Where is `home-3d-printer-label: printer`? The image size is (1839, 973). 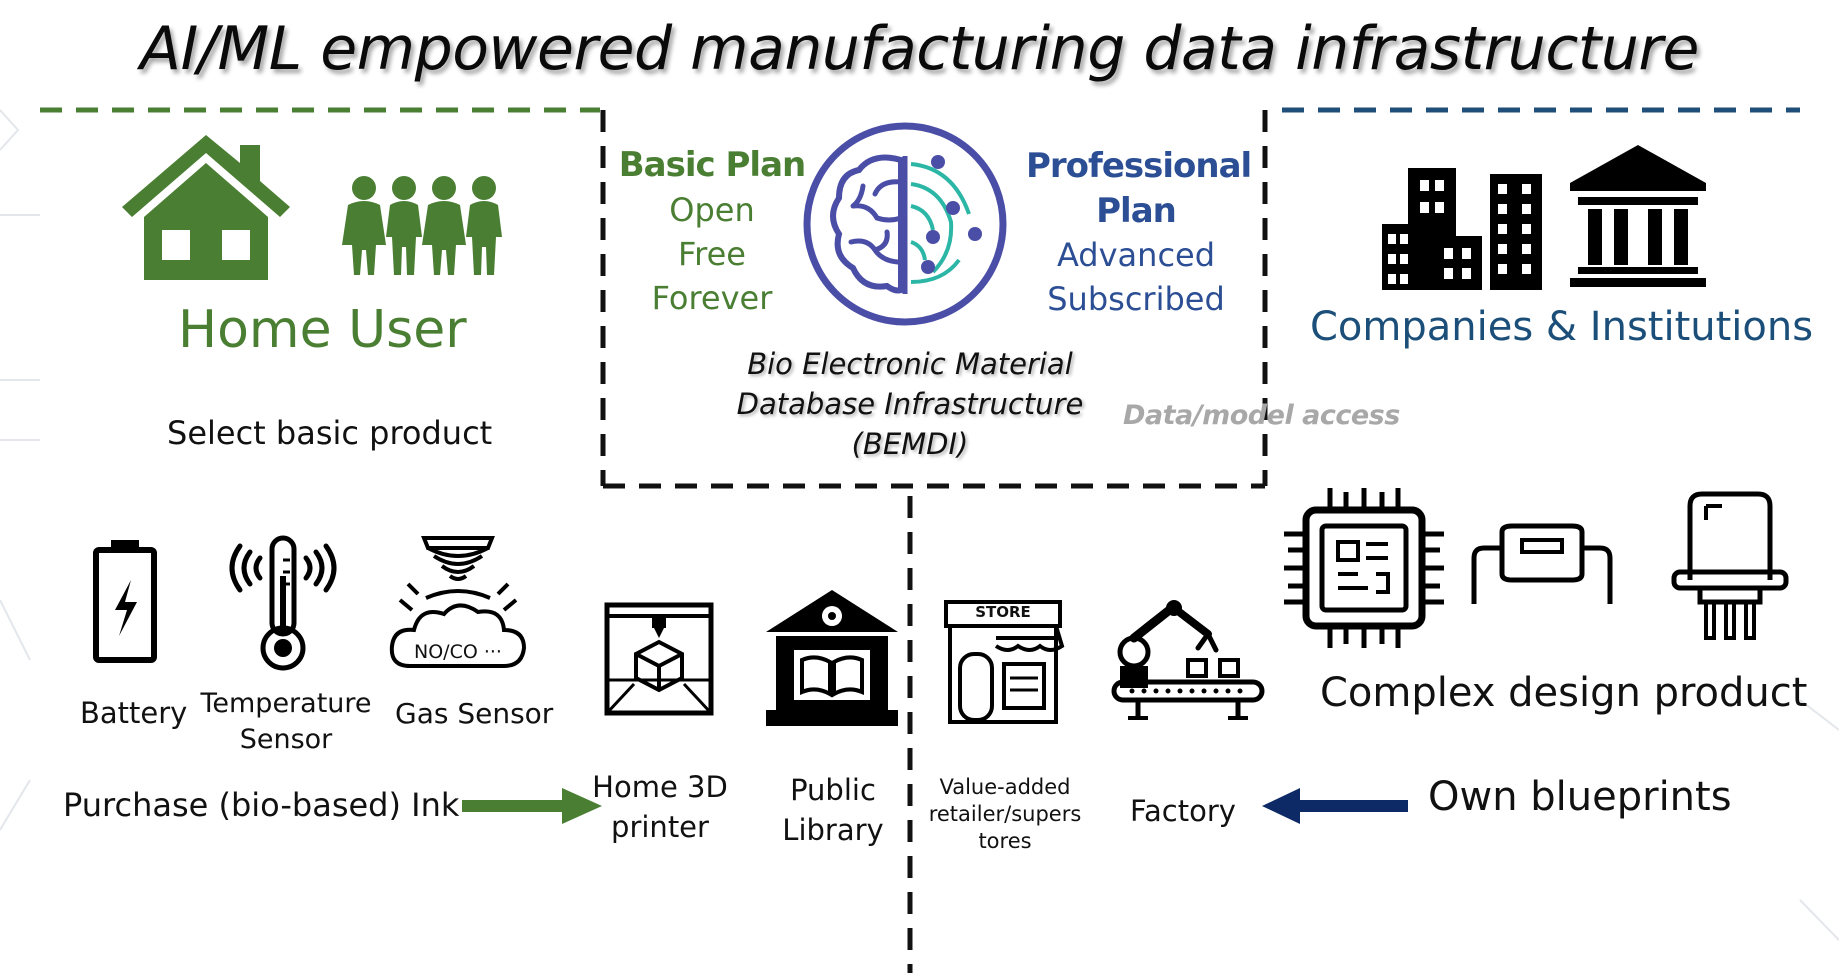 home-3d-printer-label: printer is located at coordinates (660, 827).